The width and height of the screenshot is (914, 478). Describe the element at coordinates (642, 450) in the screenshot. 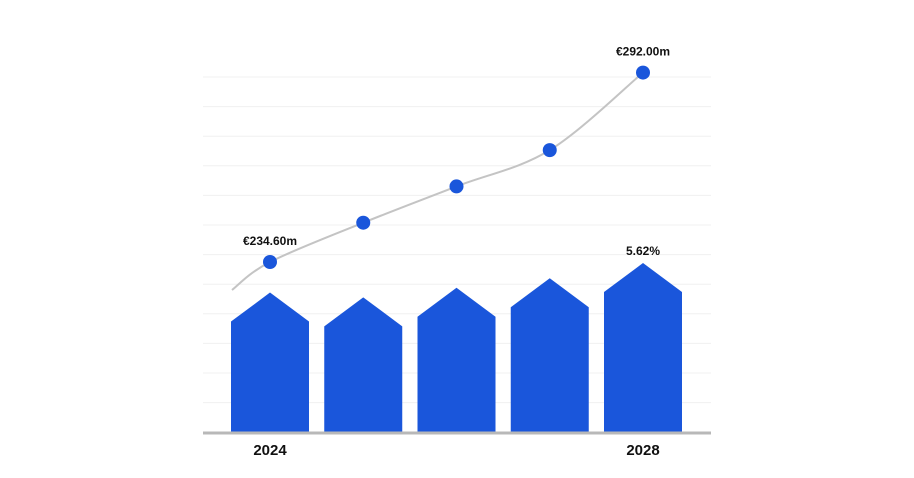

I see `x-tick-label: 2028` at that location.